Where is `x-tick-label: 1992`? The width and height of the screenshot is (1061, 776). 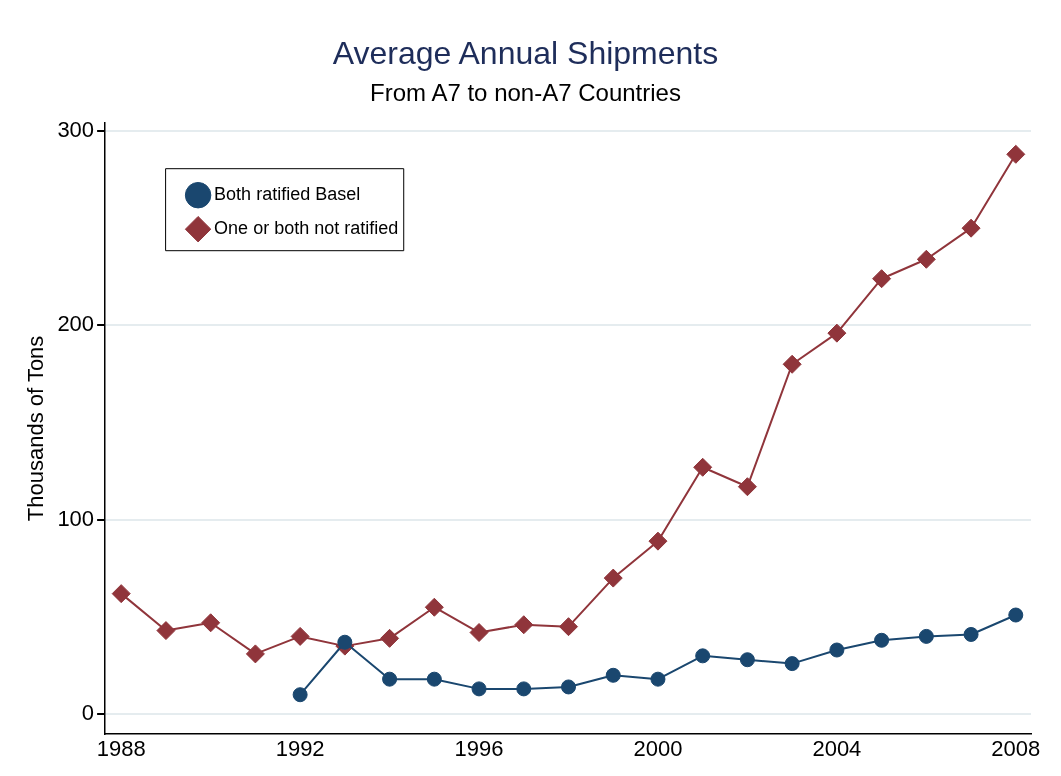
x-tick-label: 1992 is located at coordinates (300, 748).